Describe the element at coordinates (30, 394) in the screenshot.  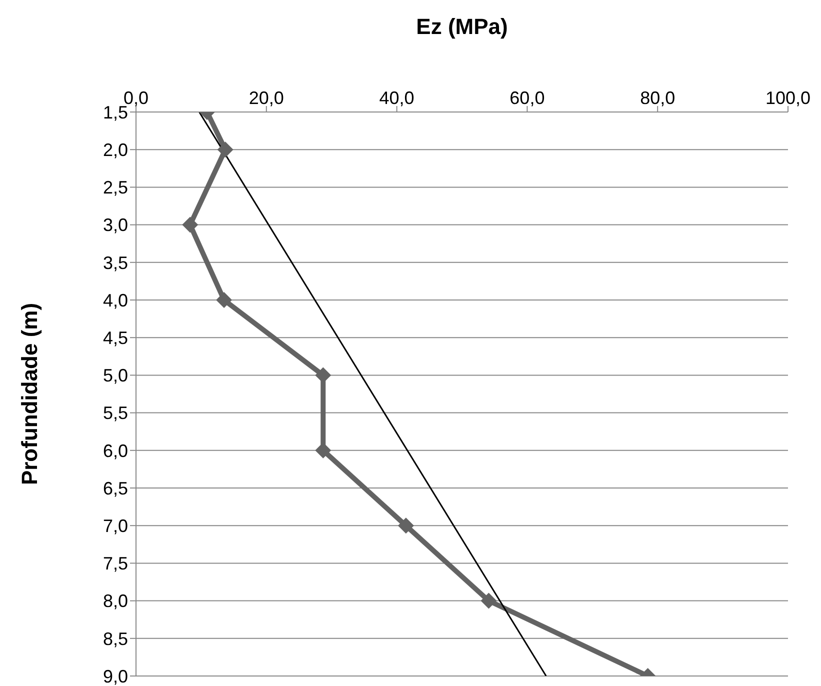
I see `y-axis-title: Profundidade (m)` at that location.